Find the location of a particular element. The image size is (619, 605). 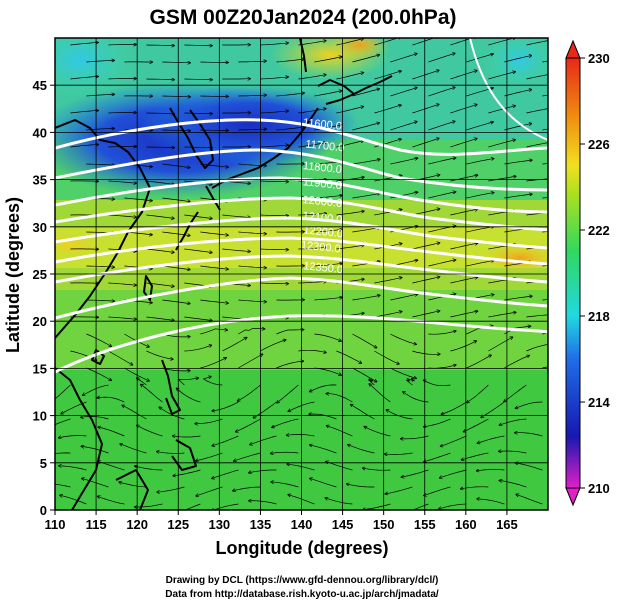

colorbar-ticks: 210 214 218 222 226 230 is located at coordinates (595, 273).